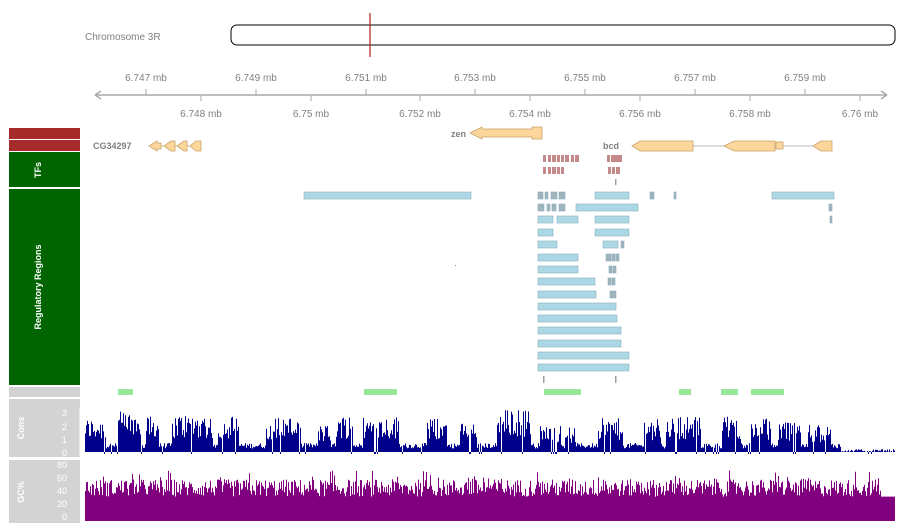 This screenshot has height=531, width=909. Describe the element at coordinates (311, 114) in the screenshot. I see `axis-tick-label: 6.75 mb` at that location.